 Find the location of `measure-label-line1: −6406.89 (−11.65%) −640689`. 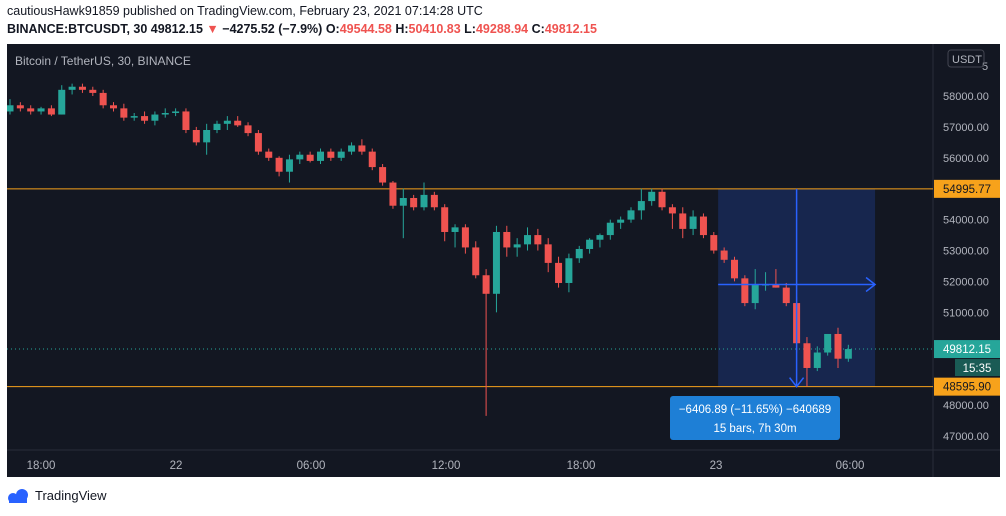

measure-label-line1: −6406.89 (−11.65%) −640689 is located at coordinates (755, 410).